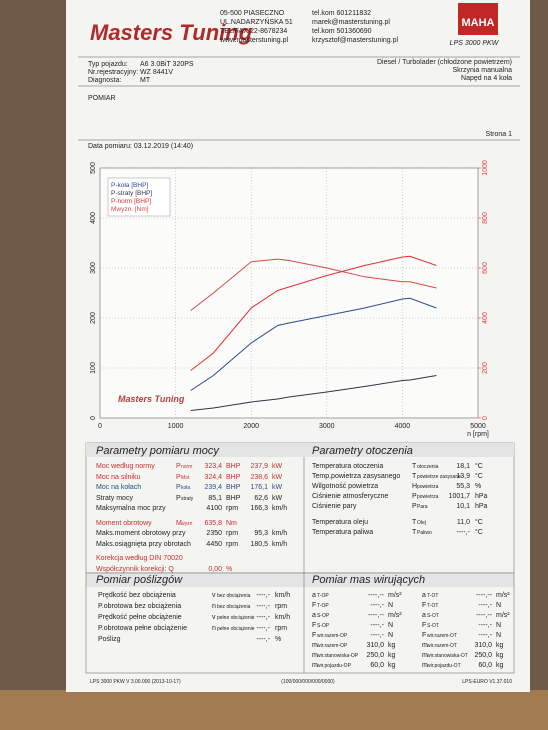  What do you see at coordinates (141, 146) in the screenshot?
I see `date: Data pomiaru: 03.12.2019 (14:40)` at bounding box center [141, 146].